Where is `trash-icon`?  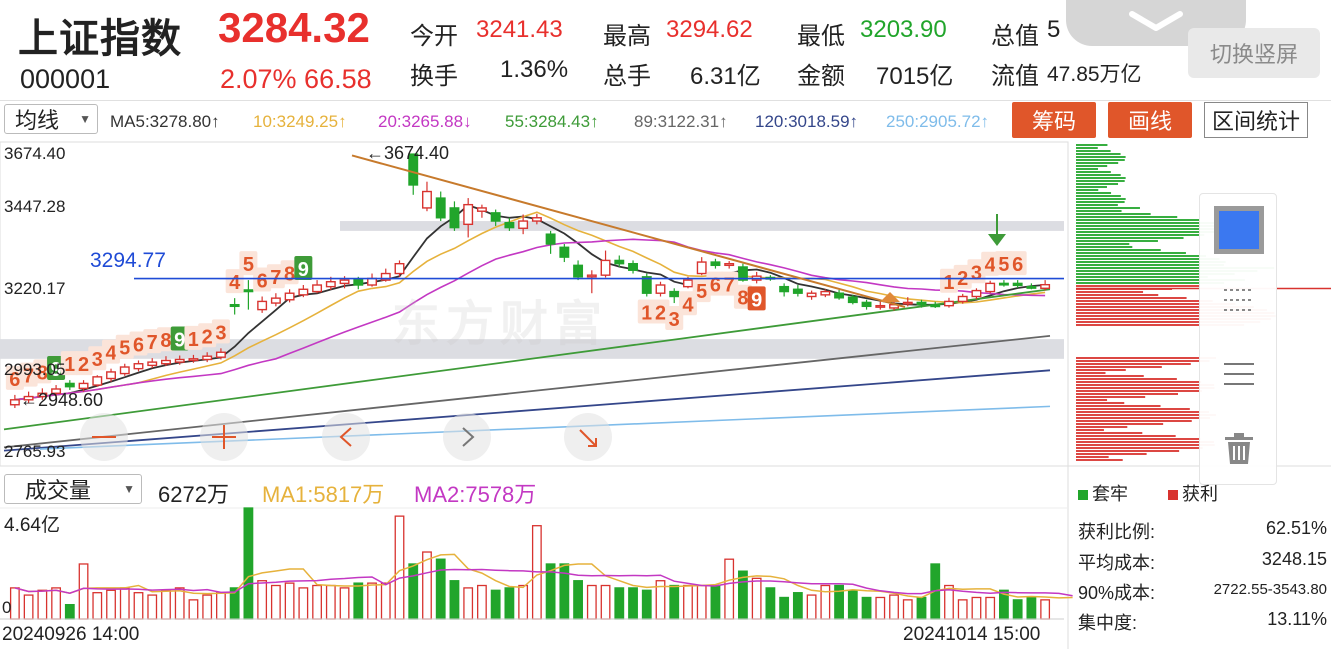
trash-icon is located at coordinates (1239, 451).